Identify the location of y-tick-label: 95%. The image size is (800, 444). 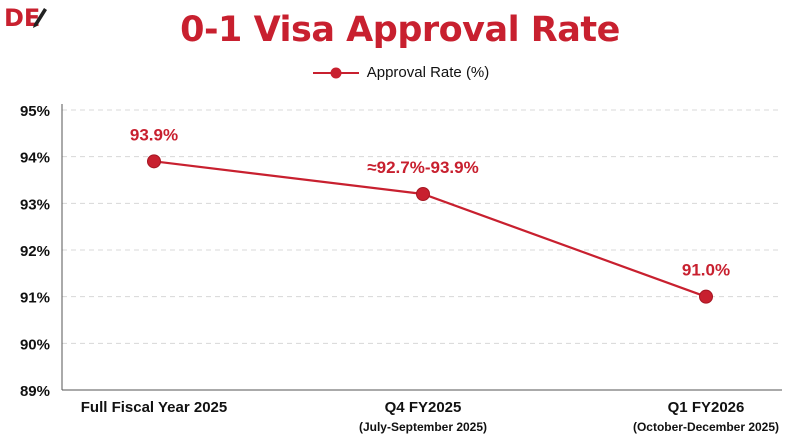
(35, 111).